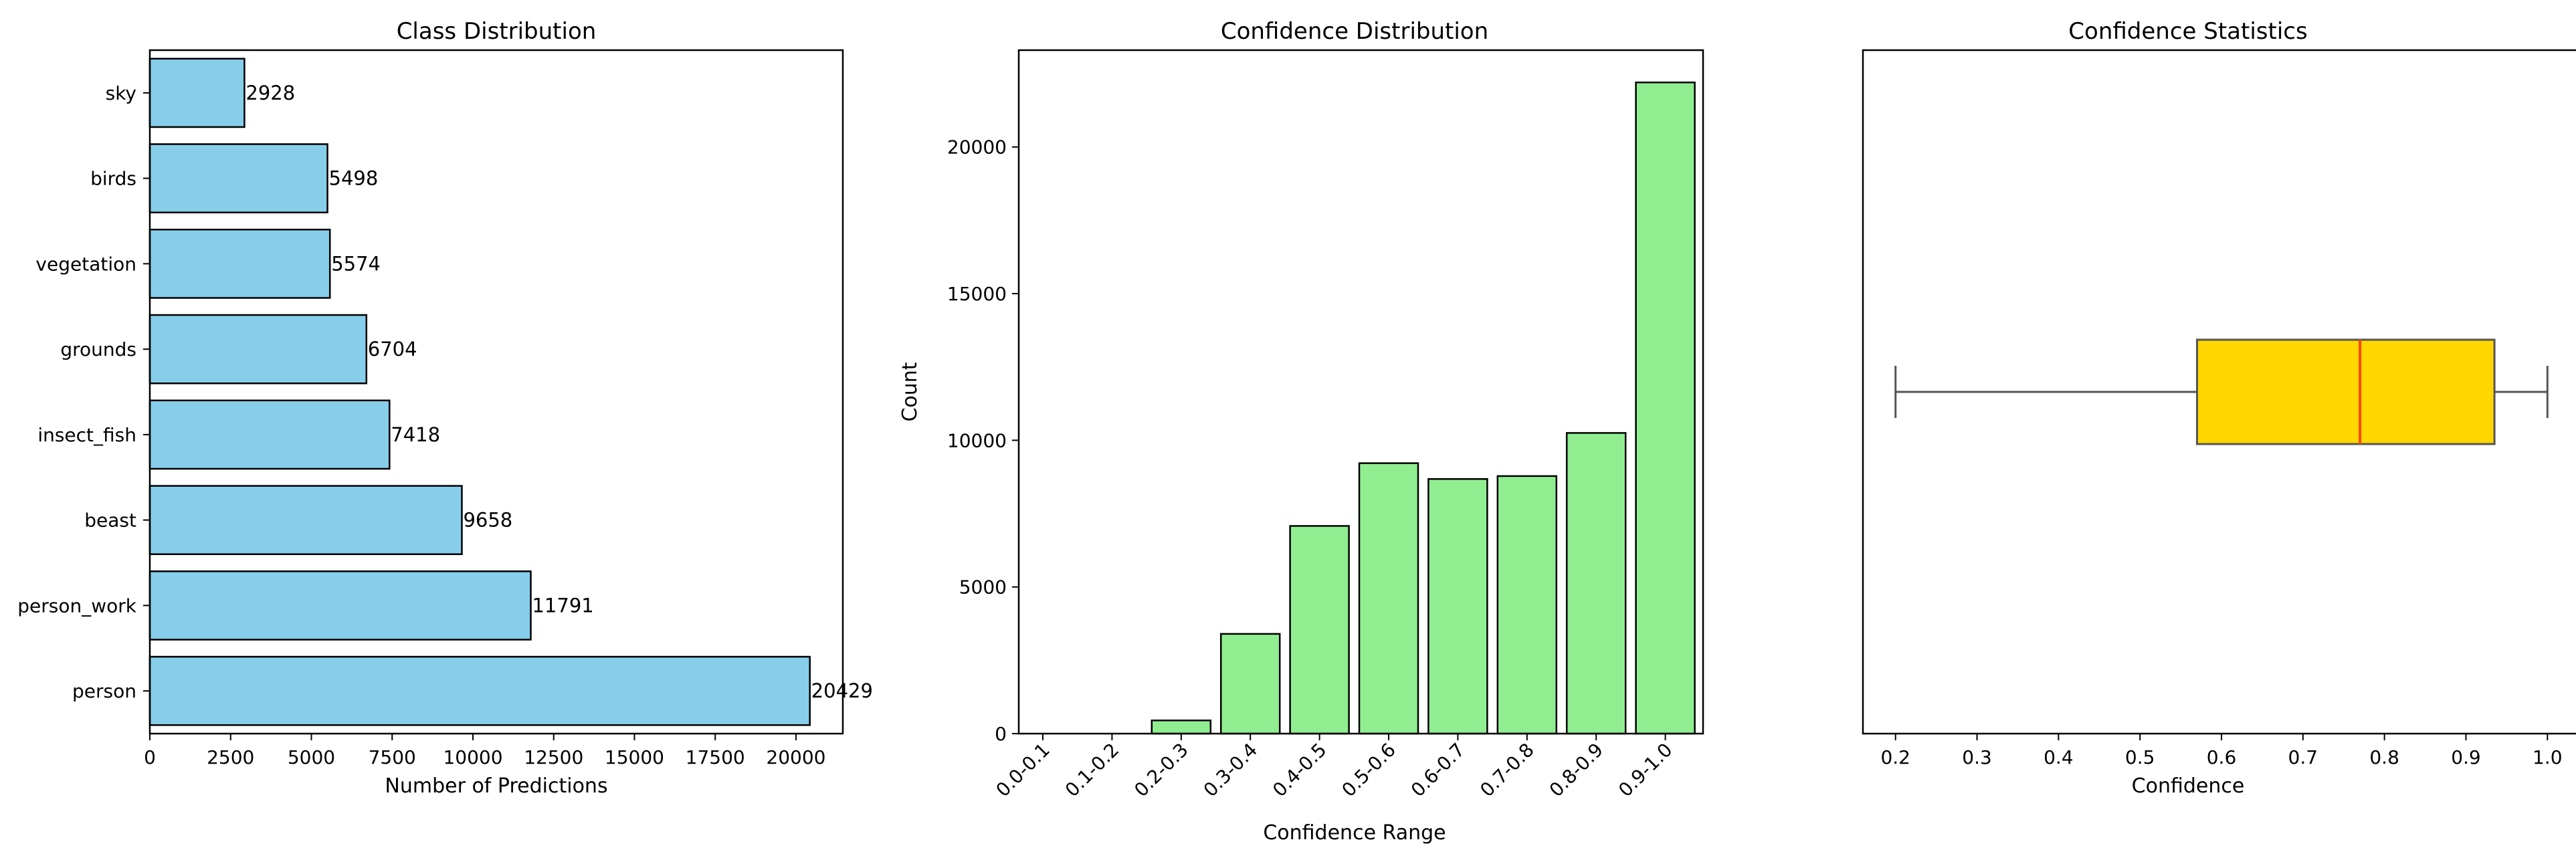 The image size is (2576, 856). Describe the element at coordinates (2303, 757) in the screenshot. I see `x-tick-label: 0.7` at that location.